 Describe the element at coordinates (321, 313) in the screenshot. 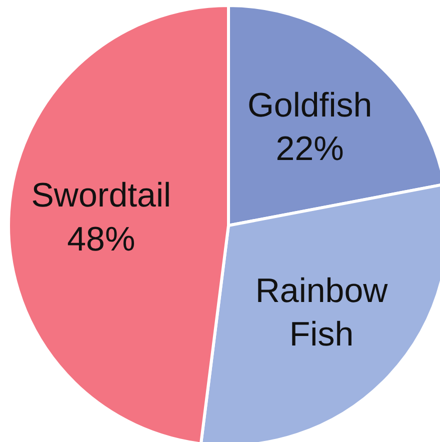

I see `slice-label: Rainbow Fish` at that location.